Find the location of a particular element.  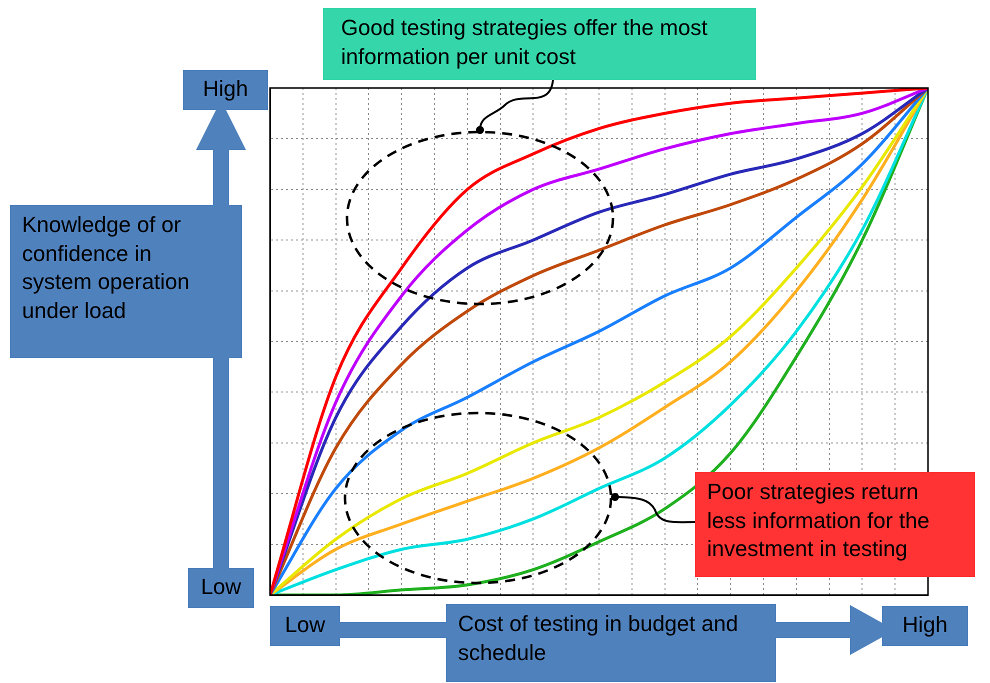

text: Good testing strategies offer the most information per unit cost is located at coordinates (539, 44).